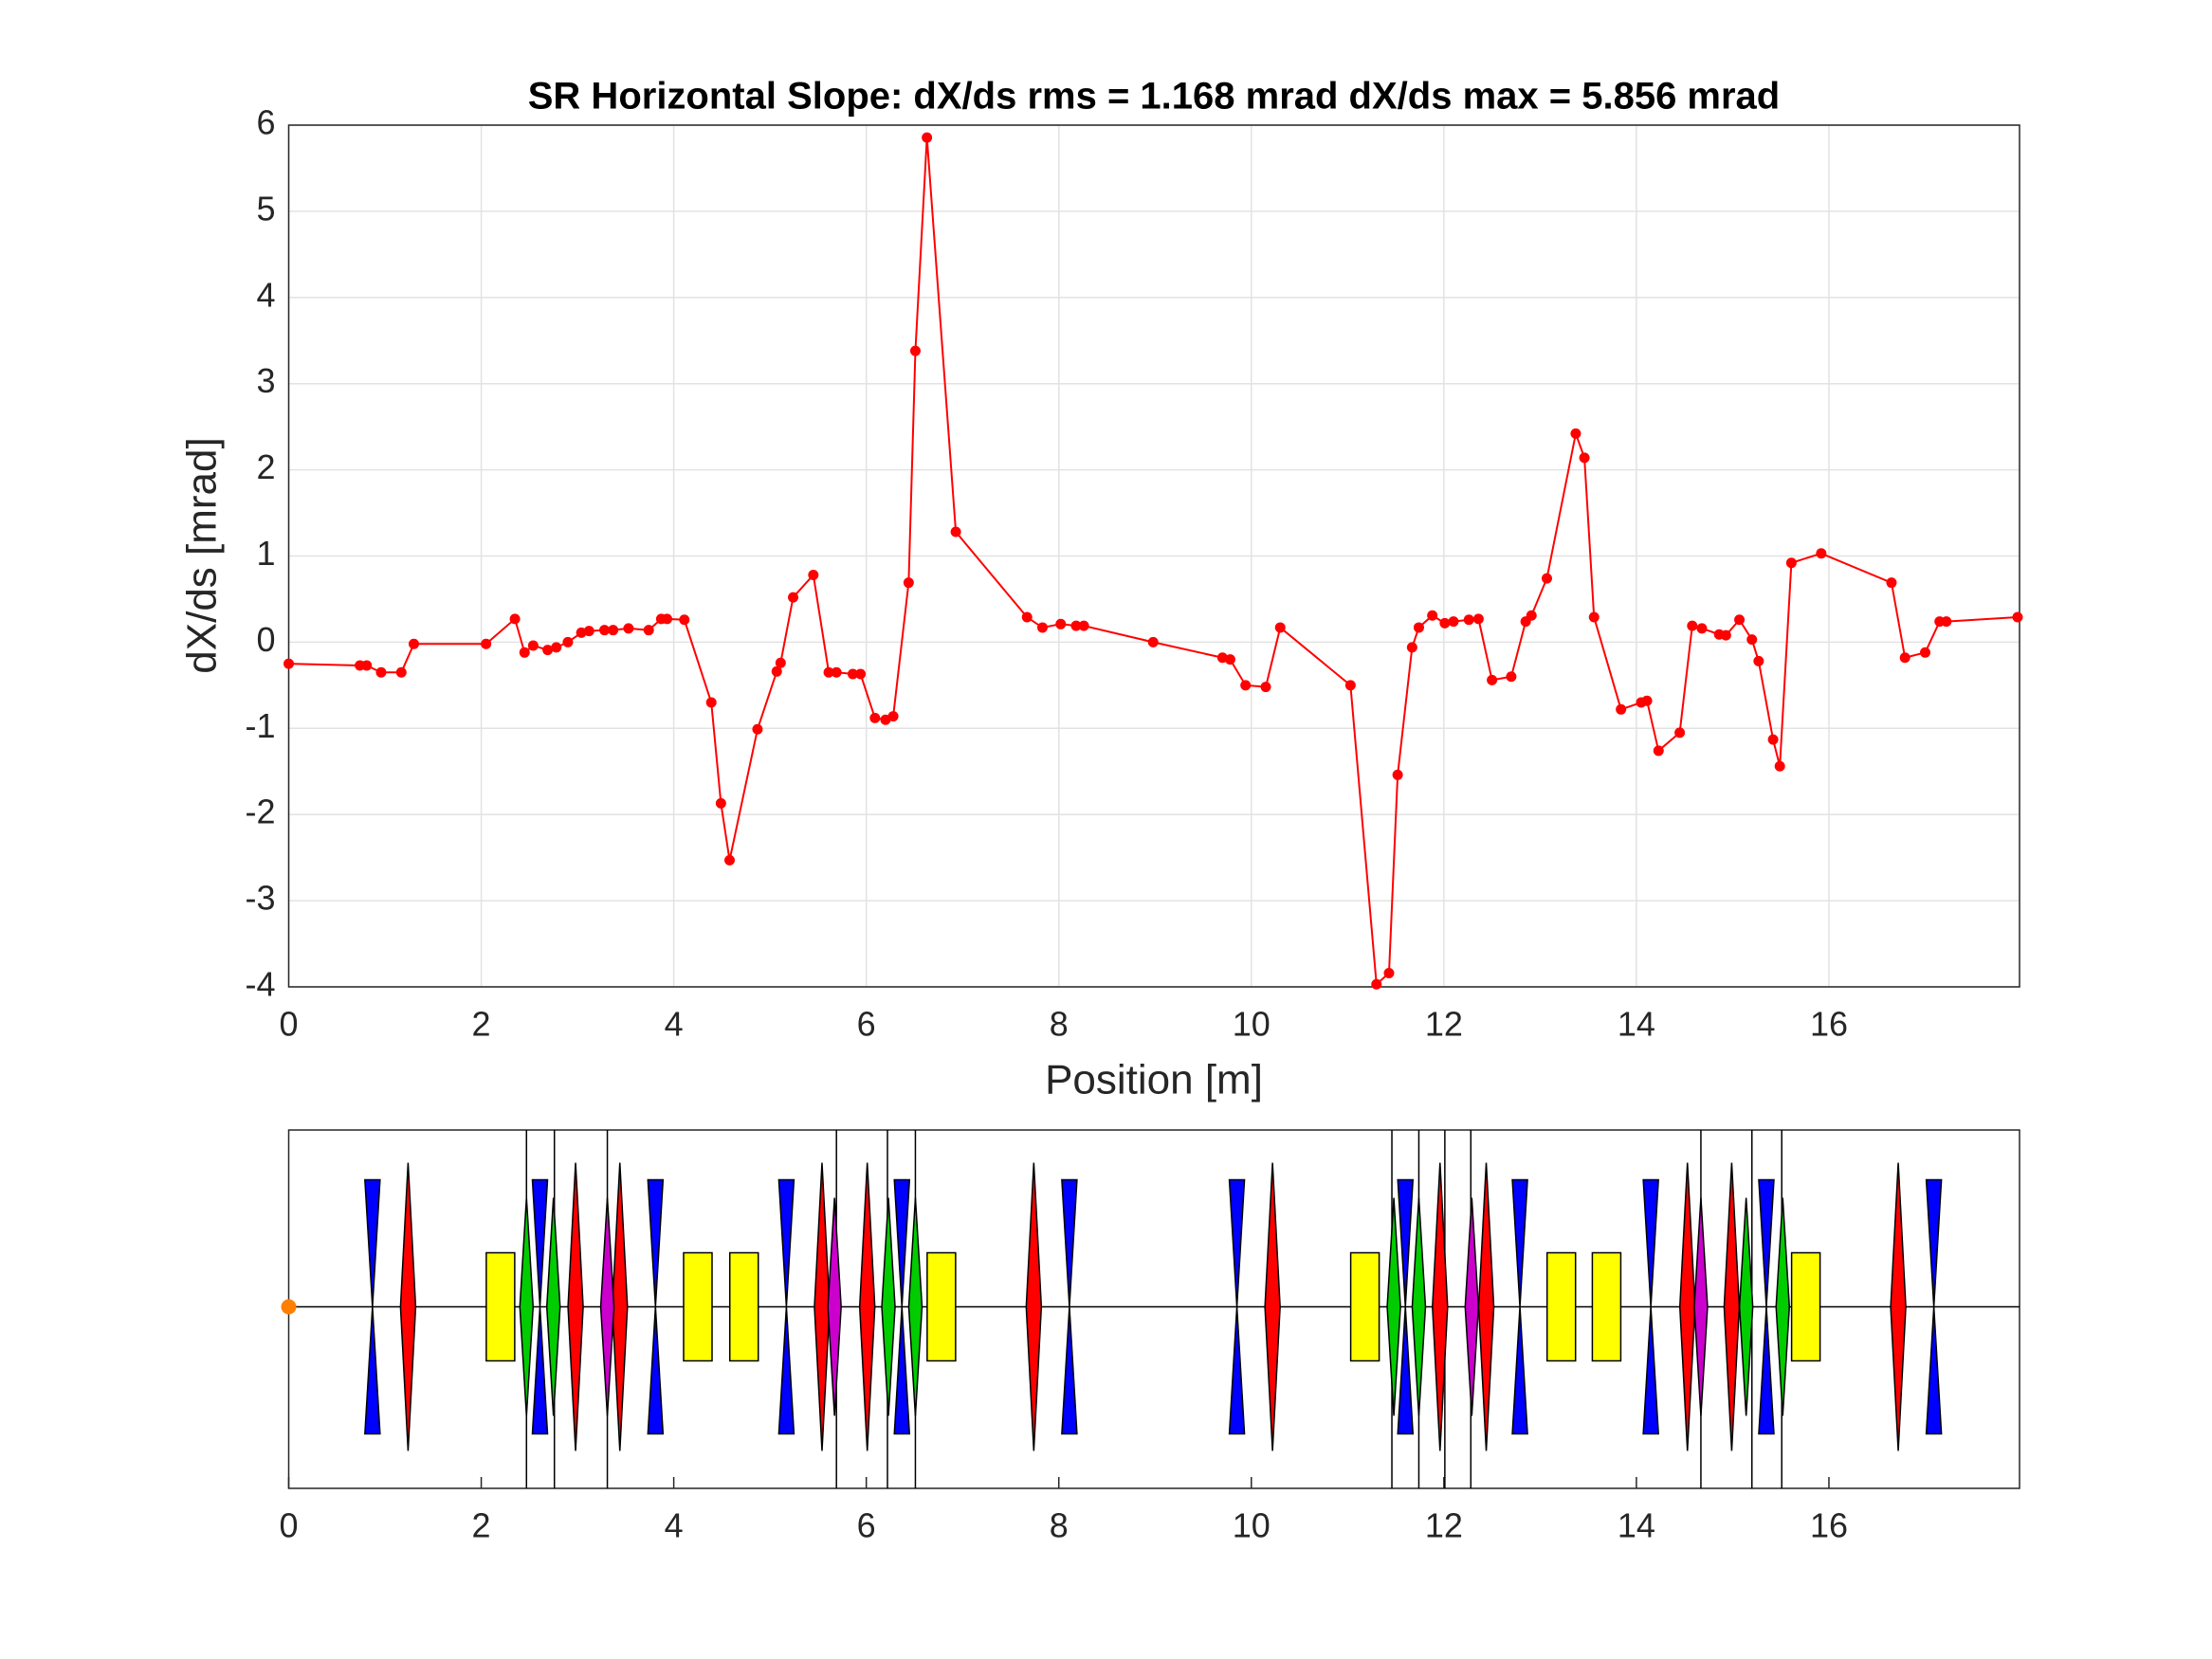  I want to click on x-tick-label: 4, so click(674, 1024).